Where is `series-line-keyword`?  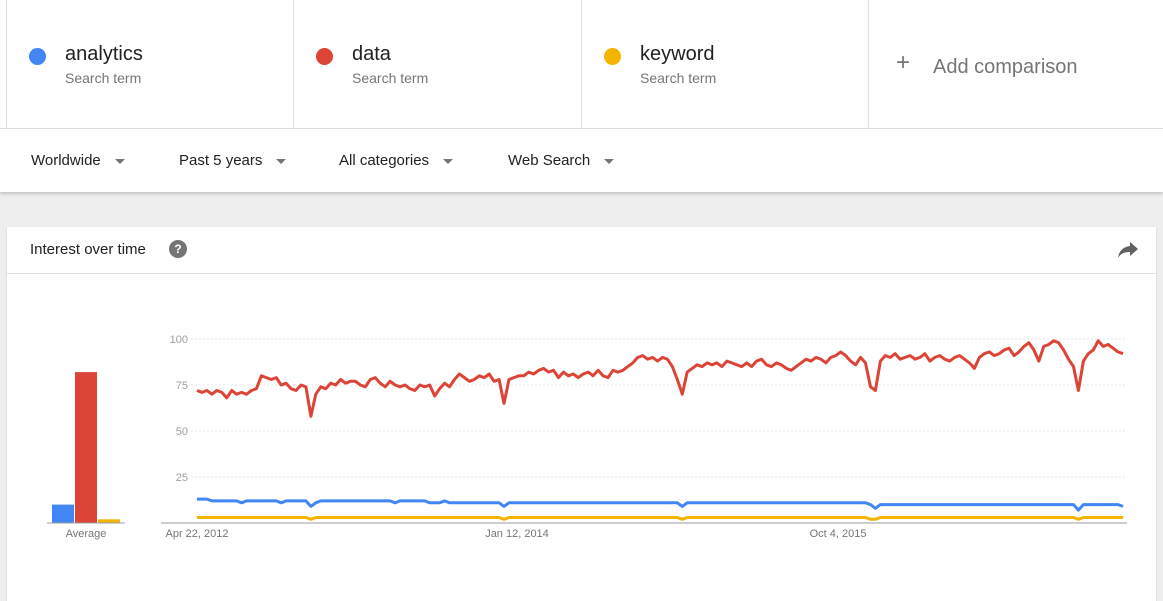 series-line-keyword is located at coordinates (660, 518).